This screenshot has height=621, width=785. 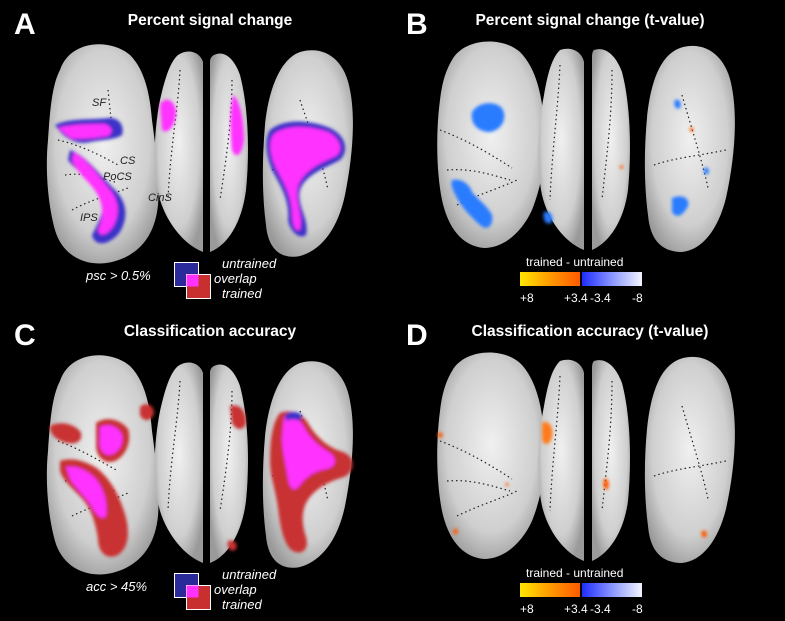 What do you see at coordinates (417, 336) in the screenshot?
I see `panel-letter: D` at bounding box center [417, 336].